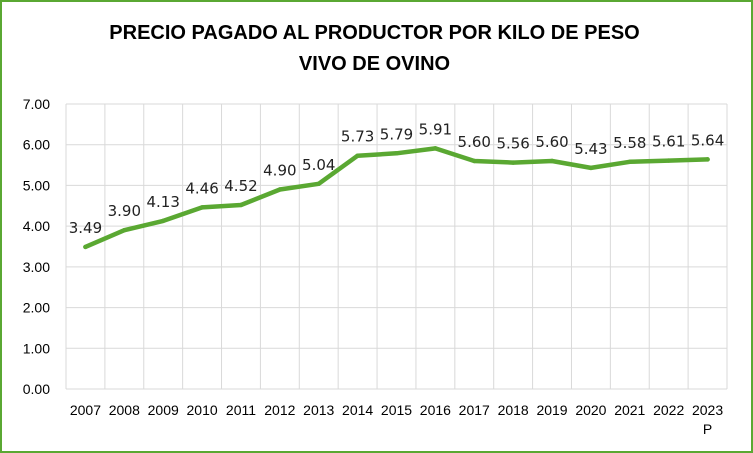  I want to click on y-axis: 0.00 1.00 2.00 3.00 4.00 5.00 6.00 7.00, so click(36, 246).